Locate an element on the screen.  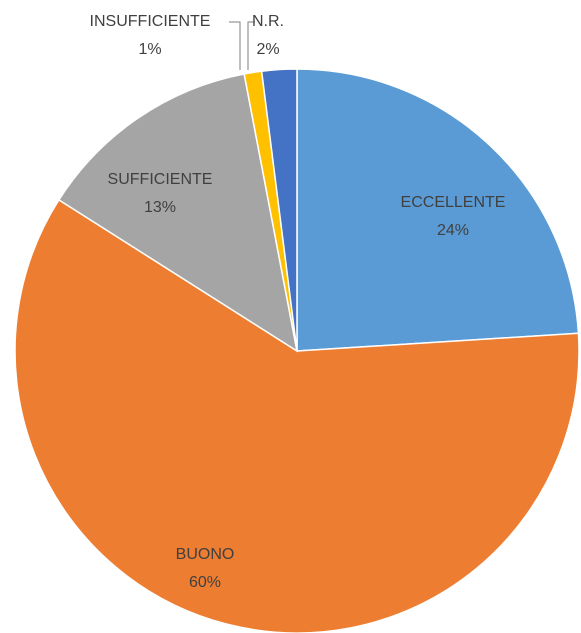
pie-slice is located at coordinates (279, 210).